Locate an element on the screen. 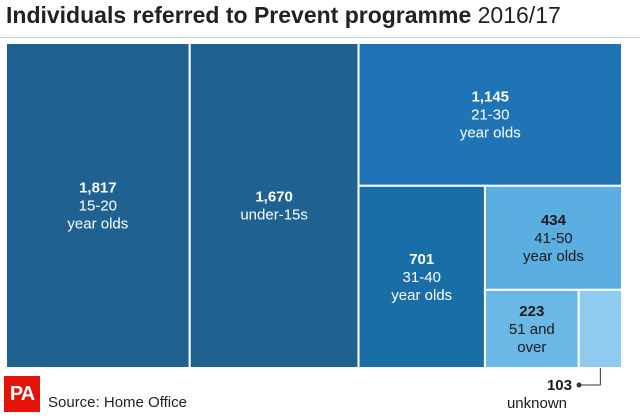 Image resolution: width=640 pixels, height=420 pixels. category-label-51-and-over-1: 51 and is located at coordinates (532, 329).